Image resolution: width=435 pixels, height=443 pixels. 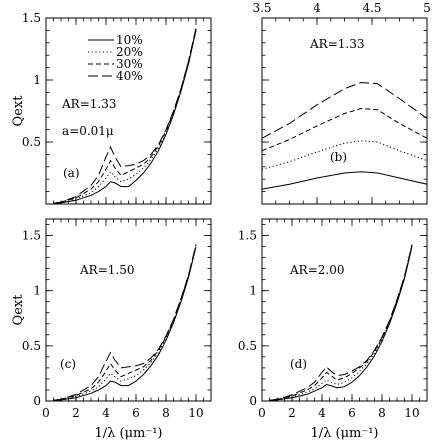 What do you see at coordinates (344, 129) in the screenshot?
I see `series-line-dashed` at bounding box center [344, 129].